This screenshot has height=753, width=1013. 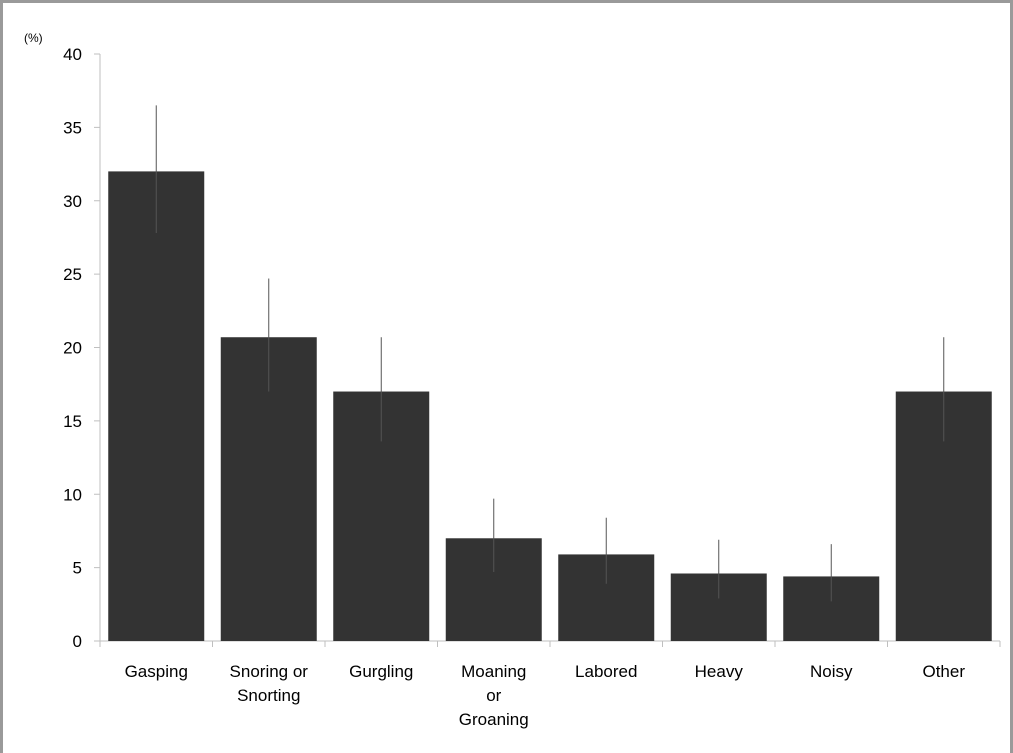 I want to click on x-tick-label: Snoring or Snorting, so click(x=269, y=683).